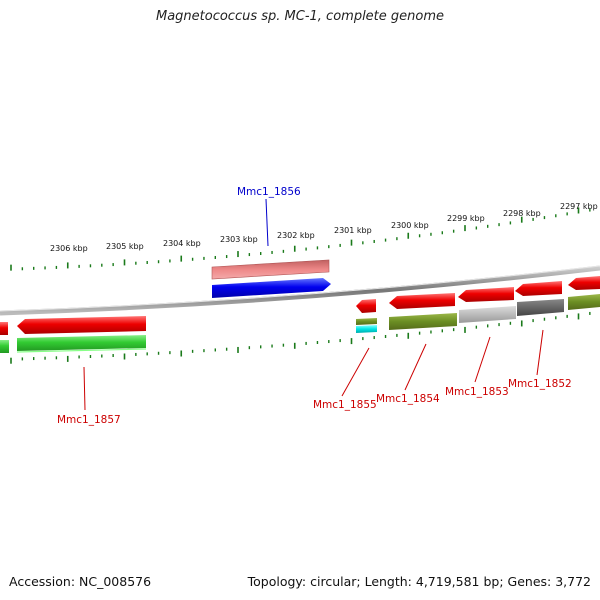 The height and width of the screenshot is (600, 600). Describe the element at coordinates (345, 405) in the screenshot. I see `gene-label-mmc1-1855: Mmc1_1855` at that location.